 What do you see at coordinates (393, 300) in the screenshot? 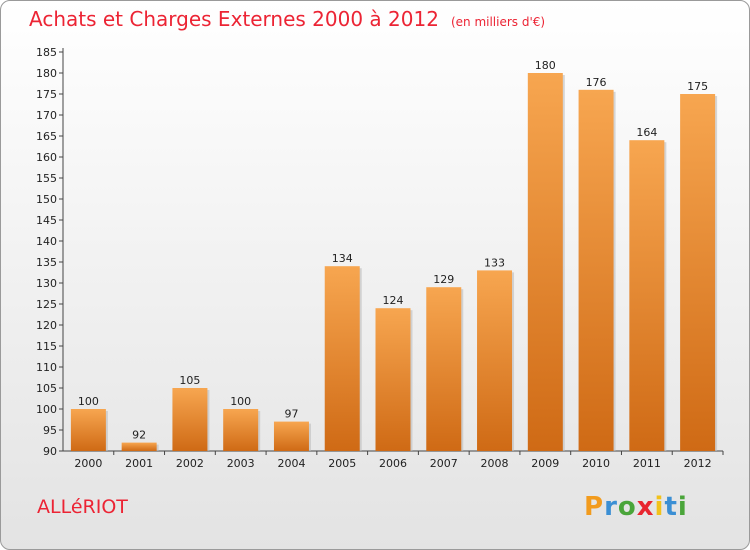
I see `bar-value-label: 124` at bounding box center [393, 300].